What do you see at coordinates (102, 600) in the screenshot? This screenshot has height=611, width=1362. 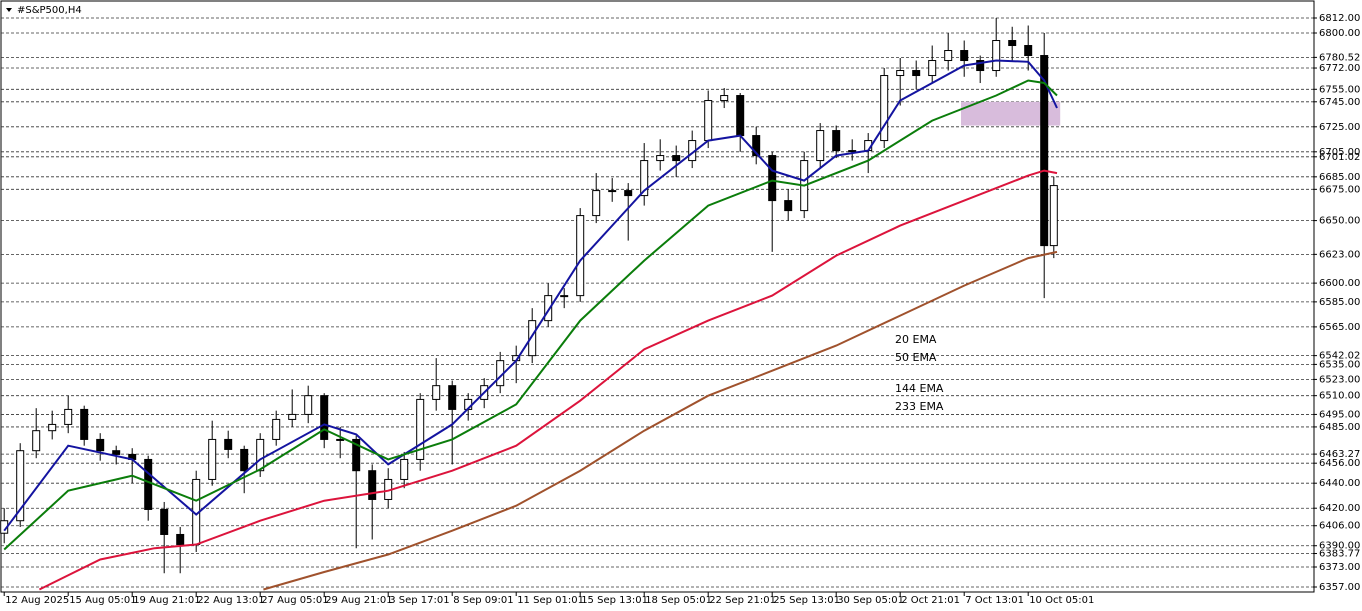 I see `x-tick-label: 15 Aug 05:01` at bounding box center [102, 600].